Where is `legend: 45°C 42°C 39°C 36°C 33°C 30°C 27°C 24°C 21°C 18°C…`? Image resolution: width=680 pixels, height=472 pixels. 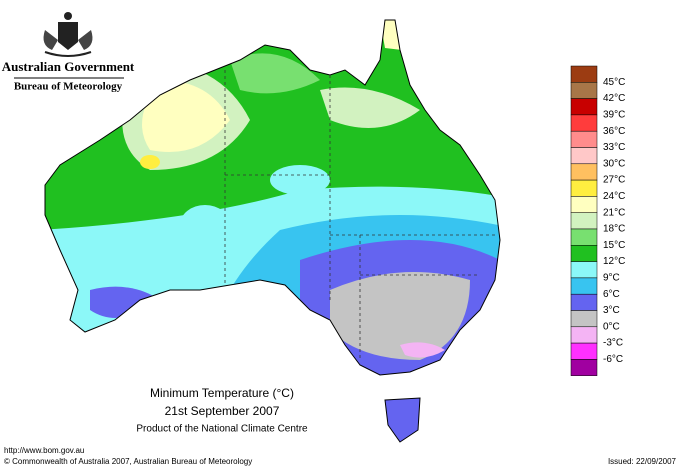
legend: 45°C 42°C 39°C 36°C 33°C 30°C 27°C 24°C 21°C 18°C… is located at coordinates (597, 220).